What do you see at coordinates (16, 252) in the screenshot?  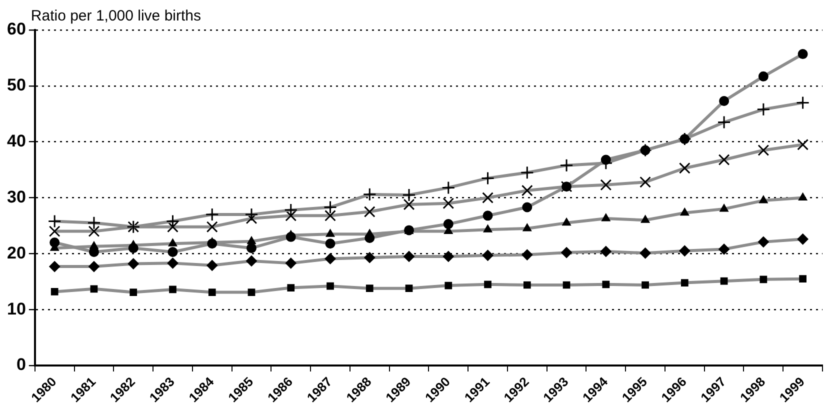 I see `y-tick-label: 20` at bounding box center [16, 252].